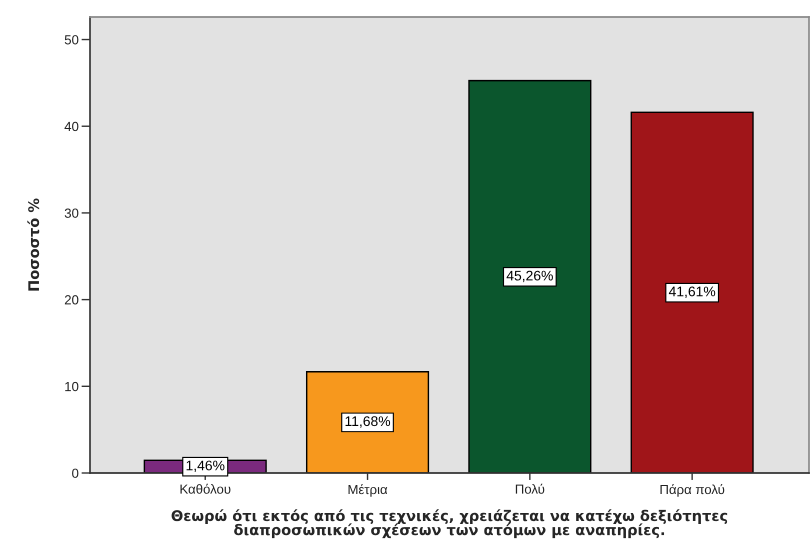 Image resolution: width=811 pixels, height=551 pixels. Describe the element at coordinates (205, 466) in the screenshot. I see `data-label: 1,46%` at that location.